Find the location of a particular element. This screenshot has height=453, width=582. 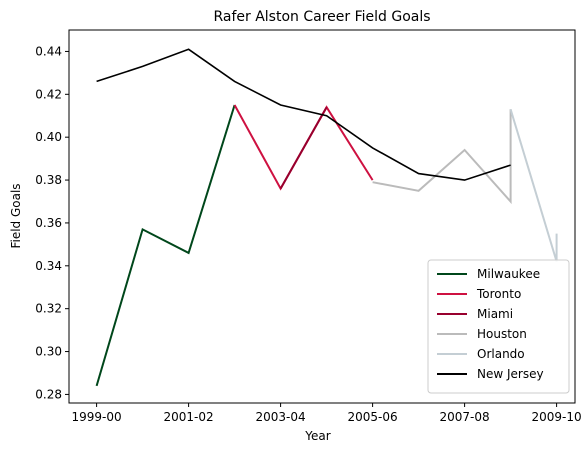

y-tick-label: 0.34 is located at coordinates (48, 266).